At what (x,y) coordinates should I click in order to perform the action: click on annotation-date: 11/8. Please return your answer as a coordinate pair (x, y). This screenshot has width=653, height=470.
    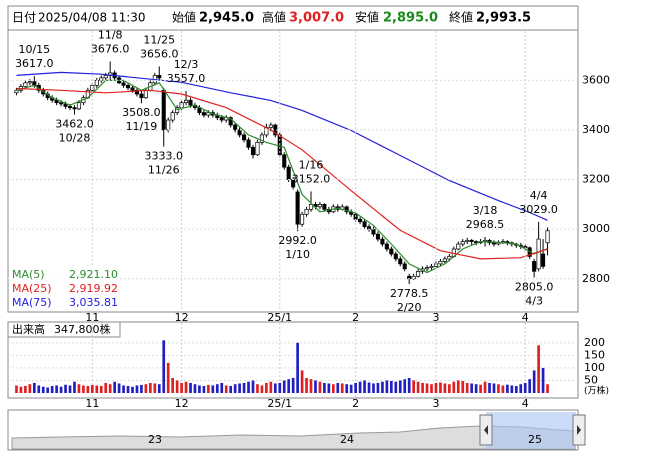
    Looking at the image, I should click on (110, 35).